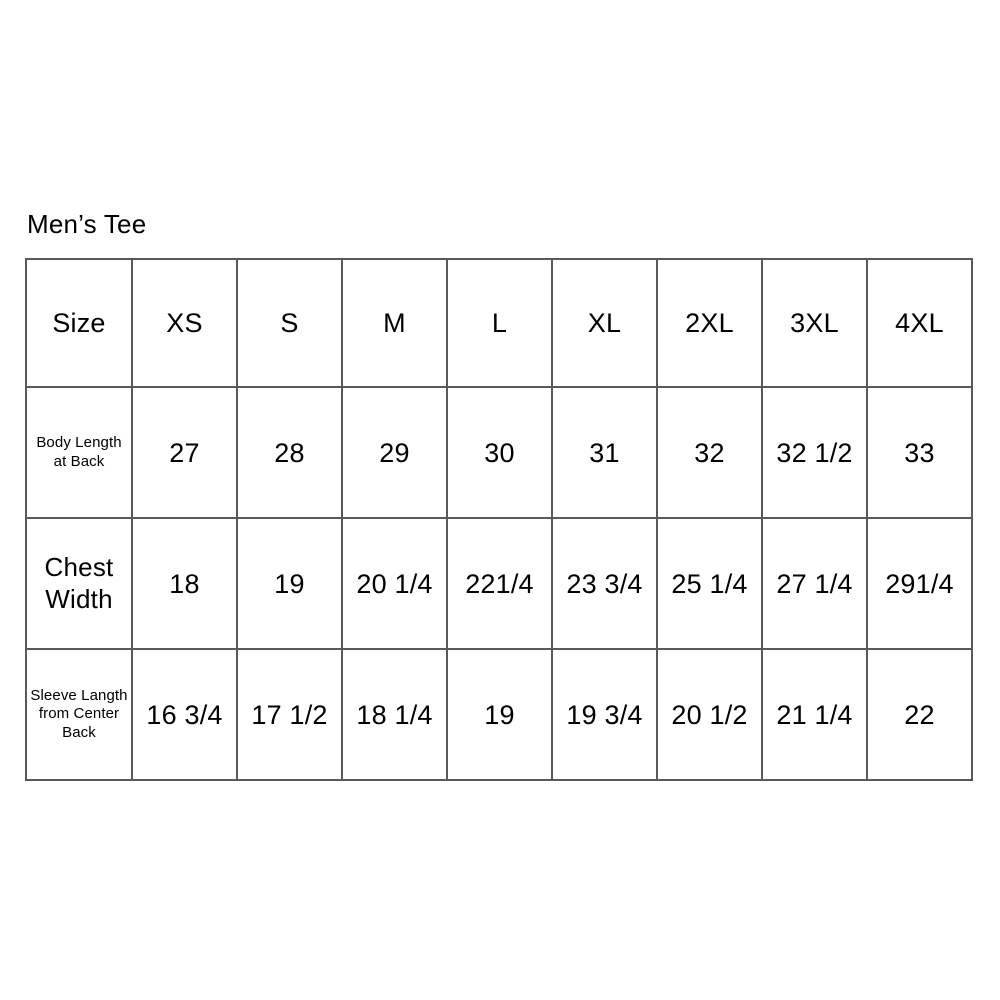  I want to click on cell-sleeve-length-3xl: 21 1/4, so click(814, 714).